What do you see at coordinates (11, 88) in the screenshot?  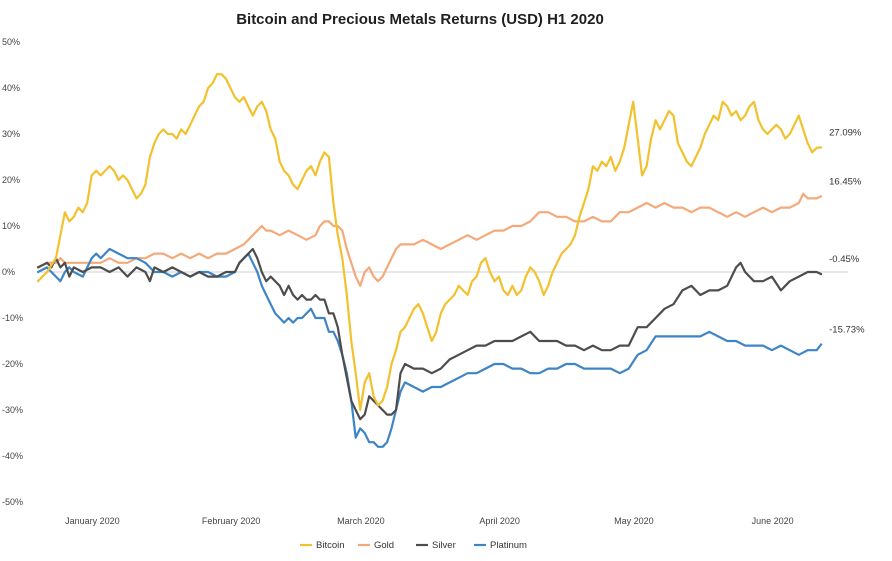 I see `y-tick-label: 40%` at bounding box center [11, 88].